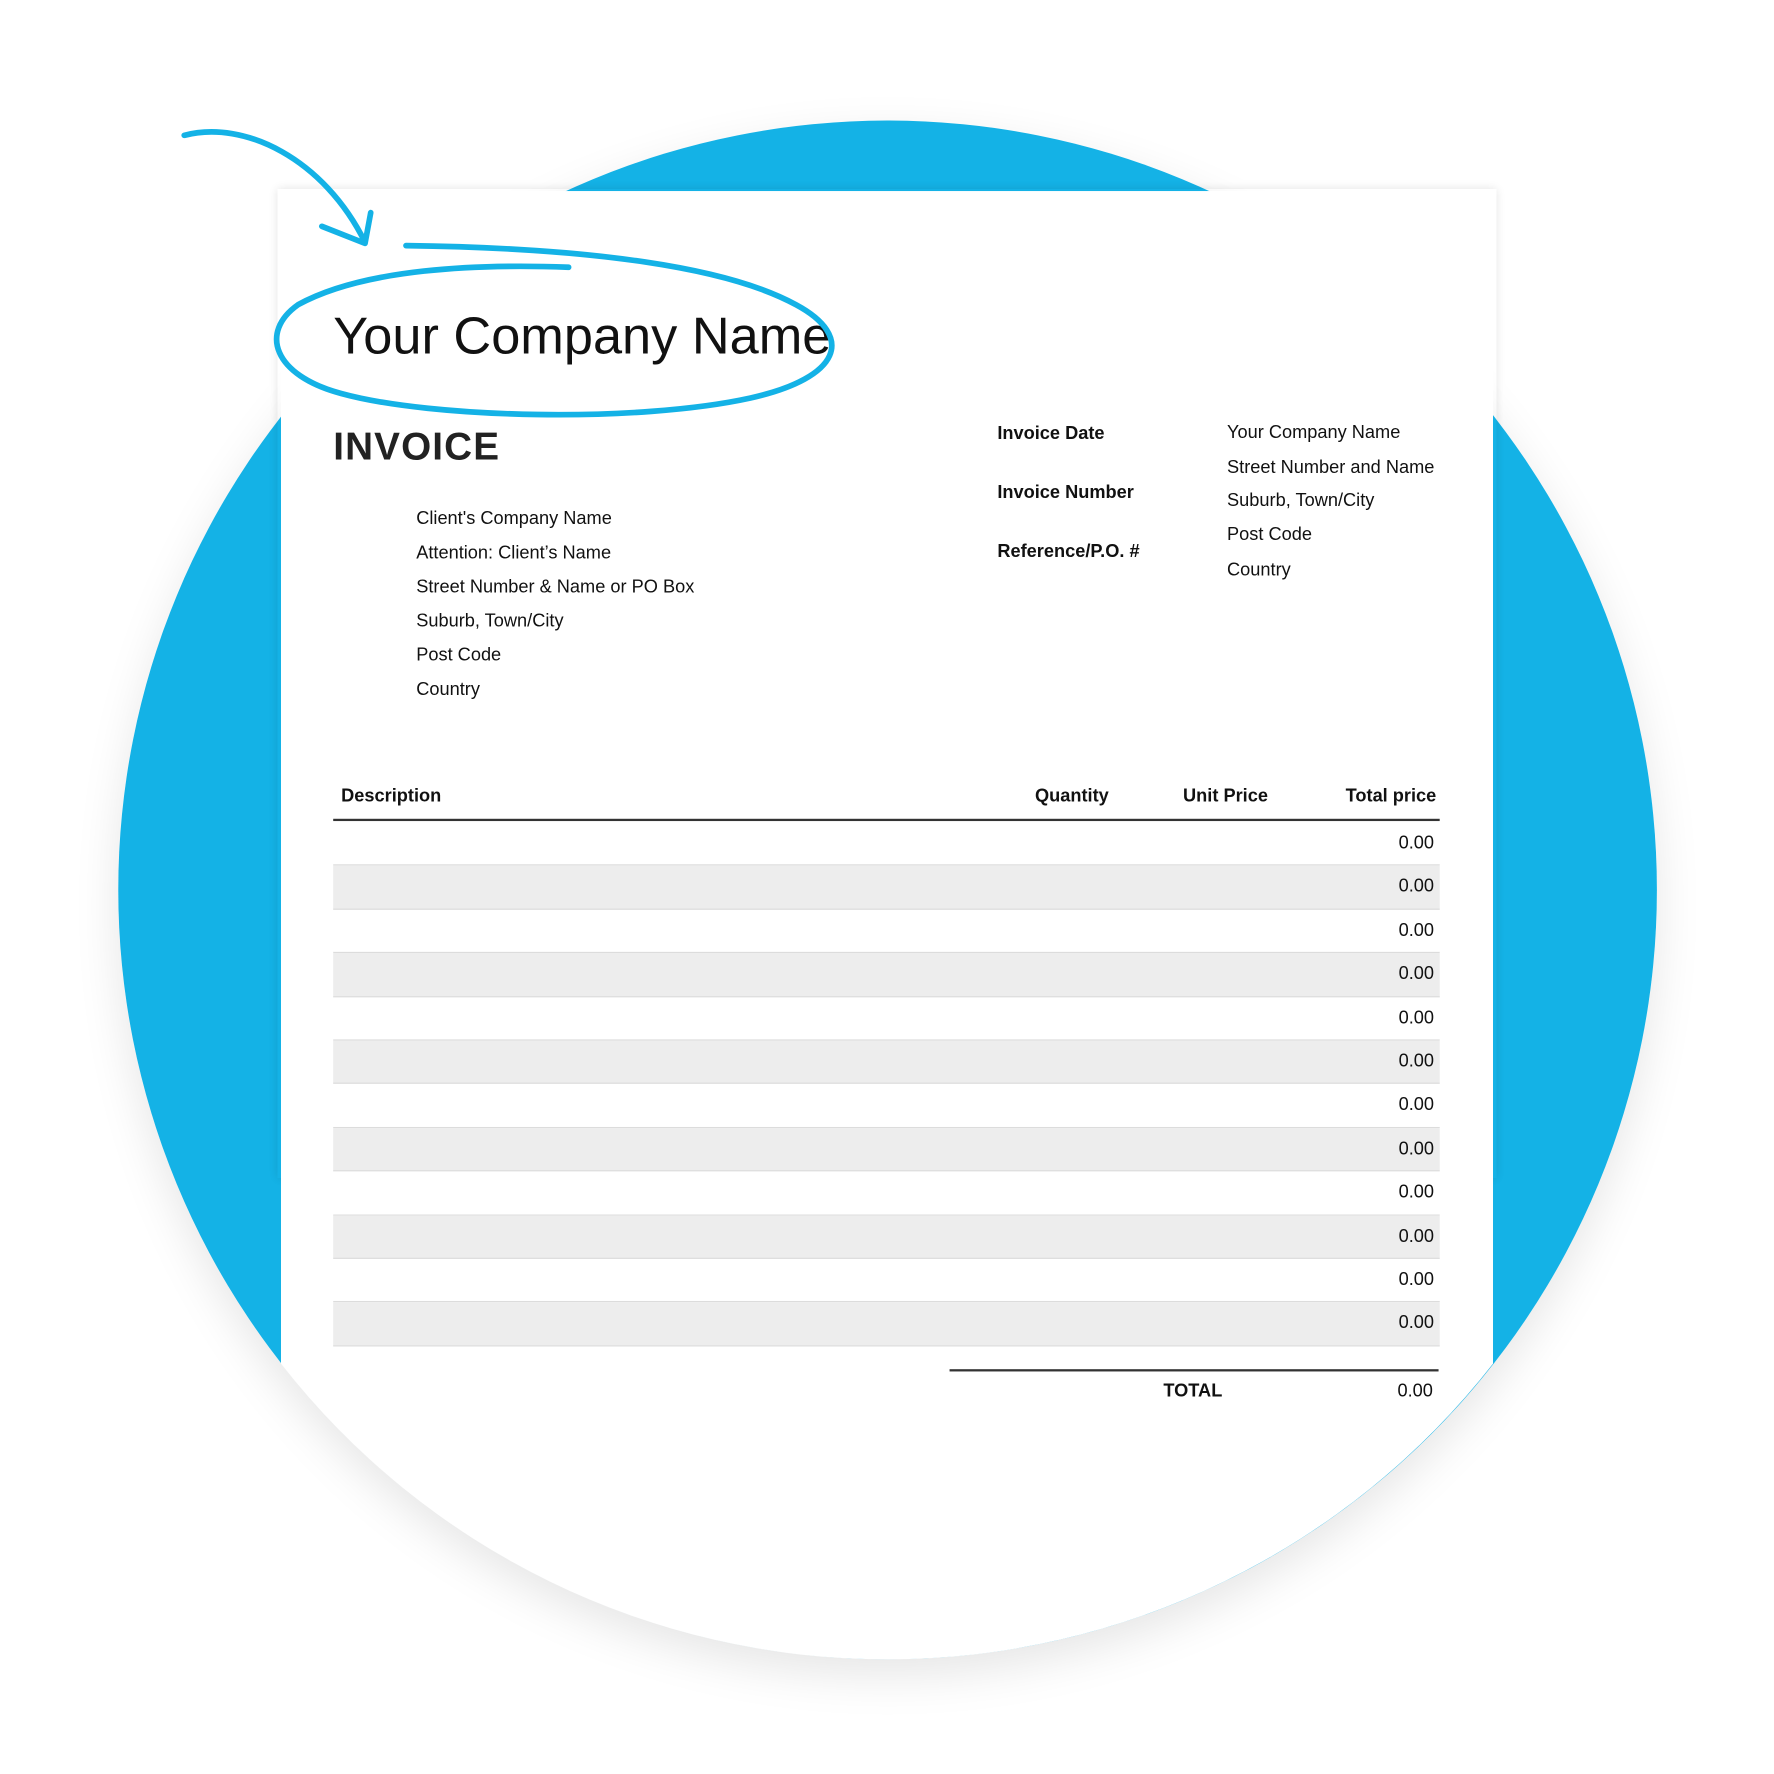 This screenshot has height=1774, width=1774. What do you see at coordinates (1391, 796) in the screenshot?
I see `col-total-price: Total price` at bounding box center [1391, 796].